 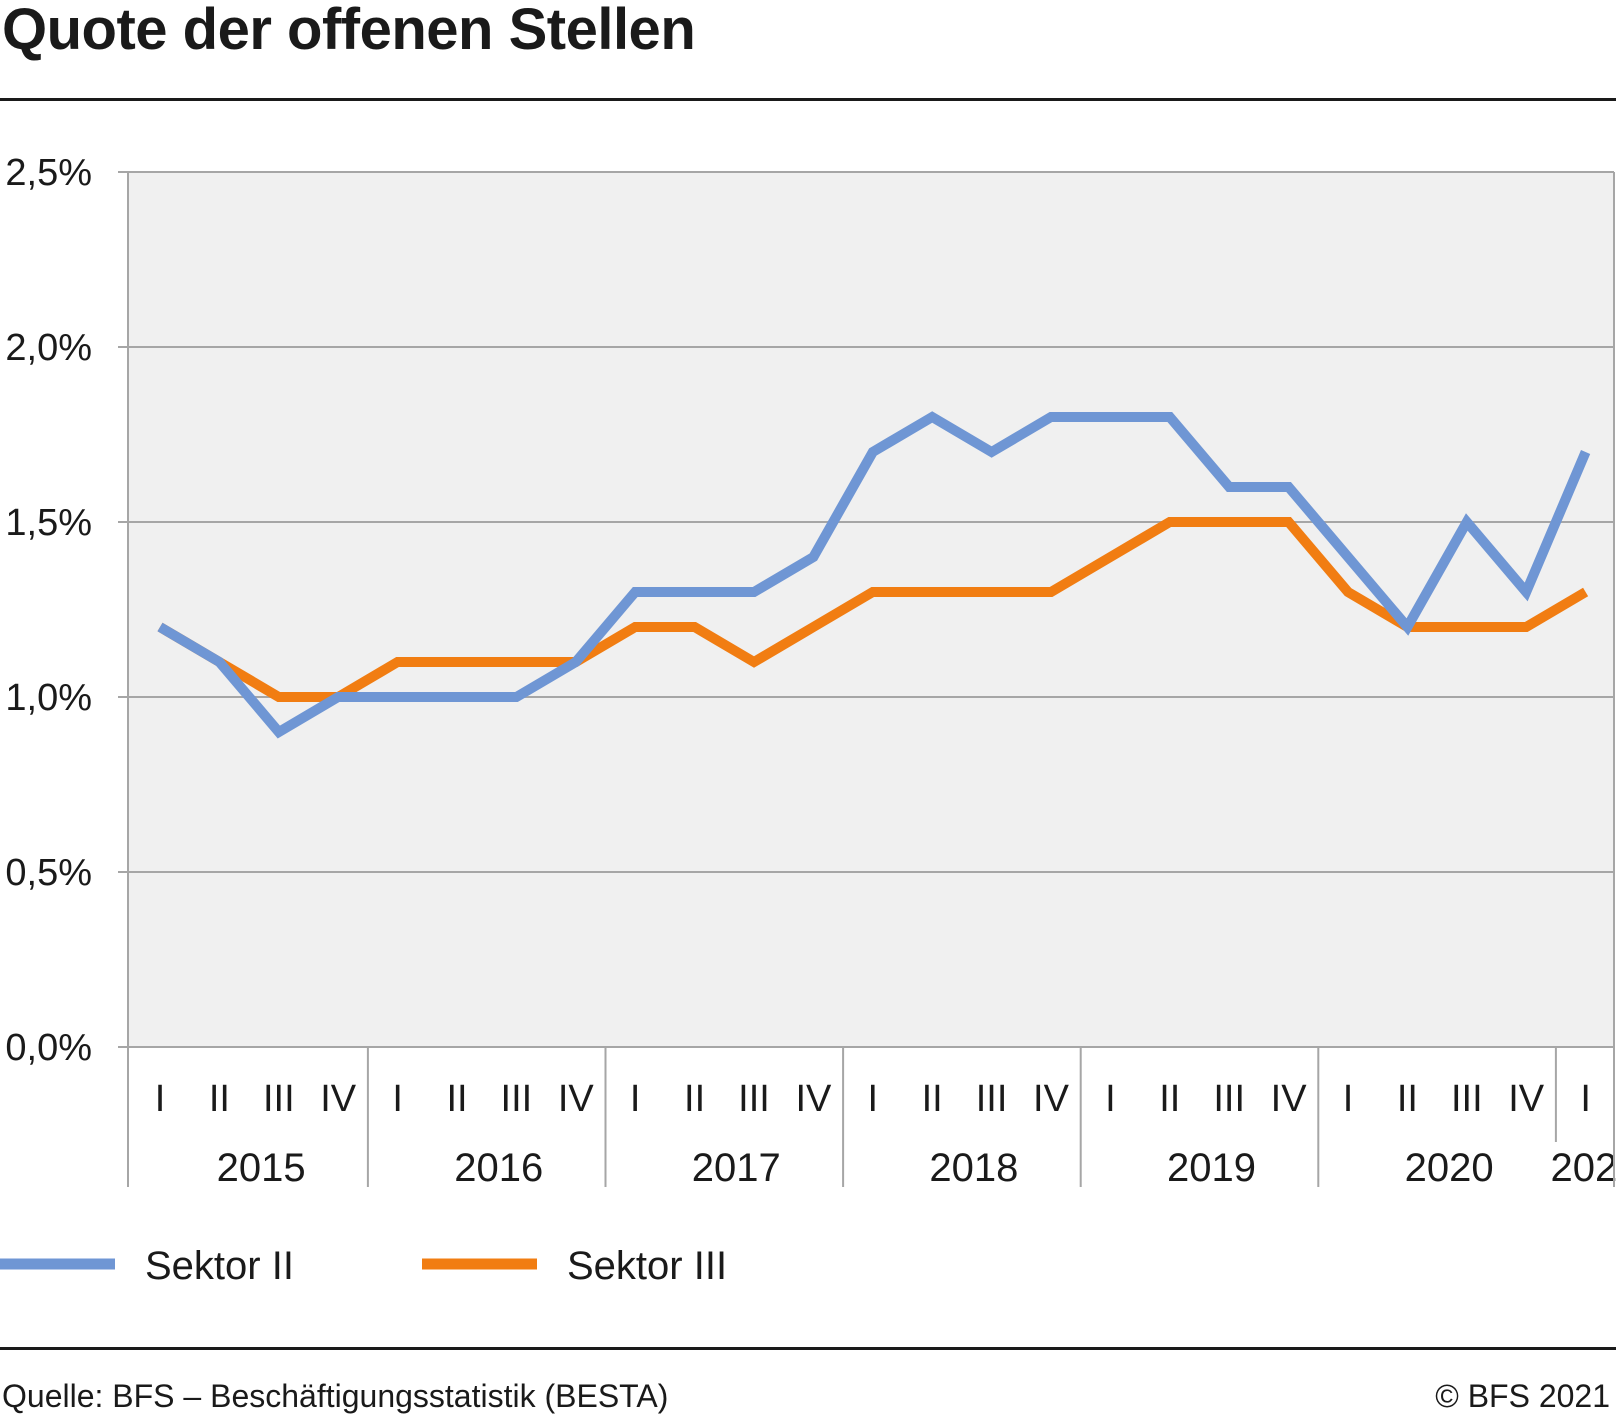 I want to click on year-label: 2021, so click(x=1583, y=1168).